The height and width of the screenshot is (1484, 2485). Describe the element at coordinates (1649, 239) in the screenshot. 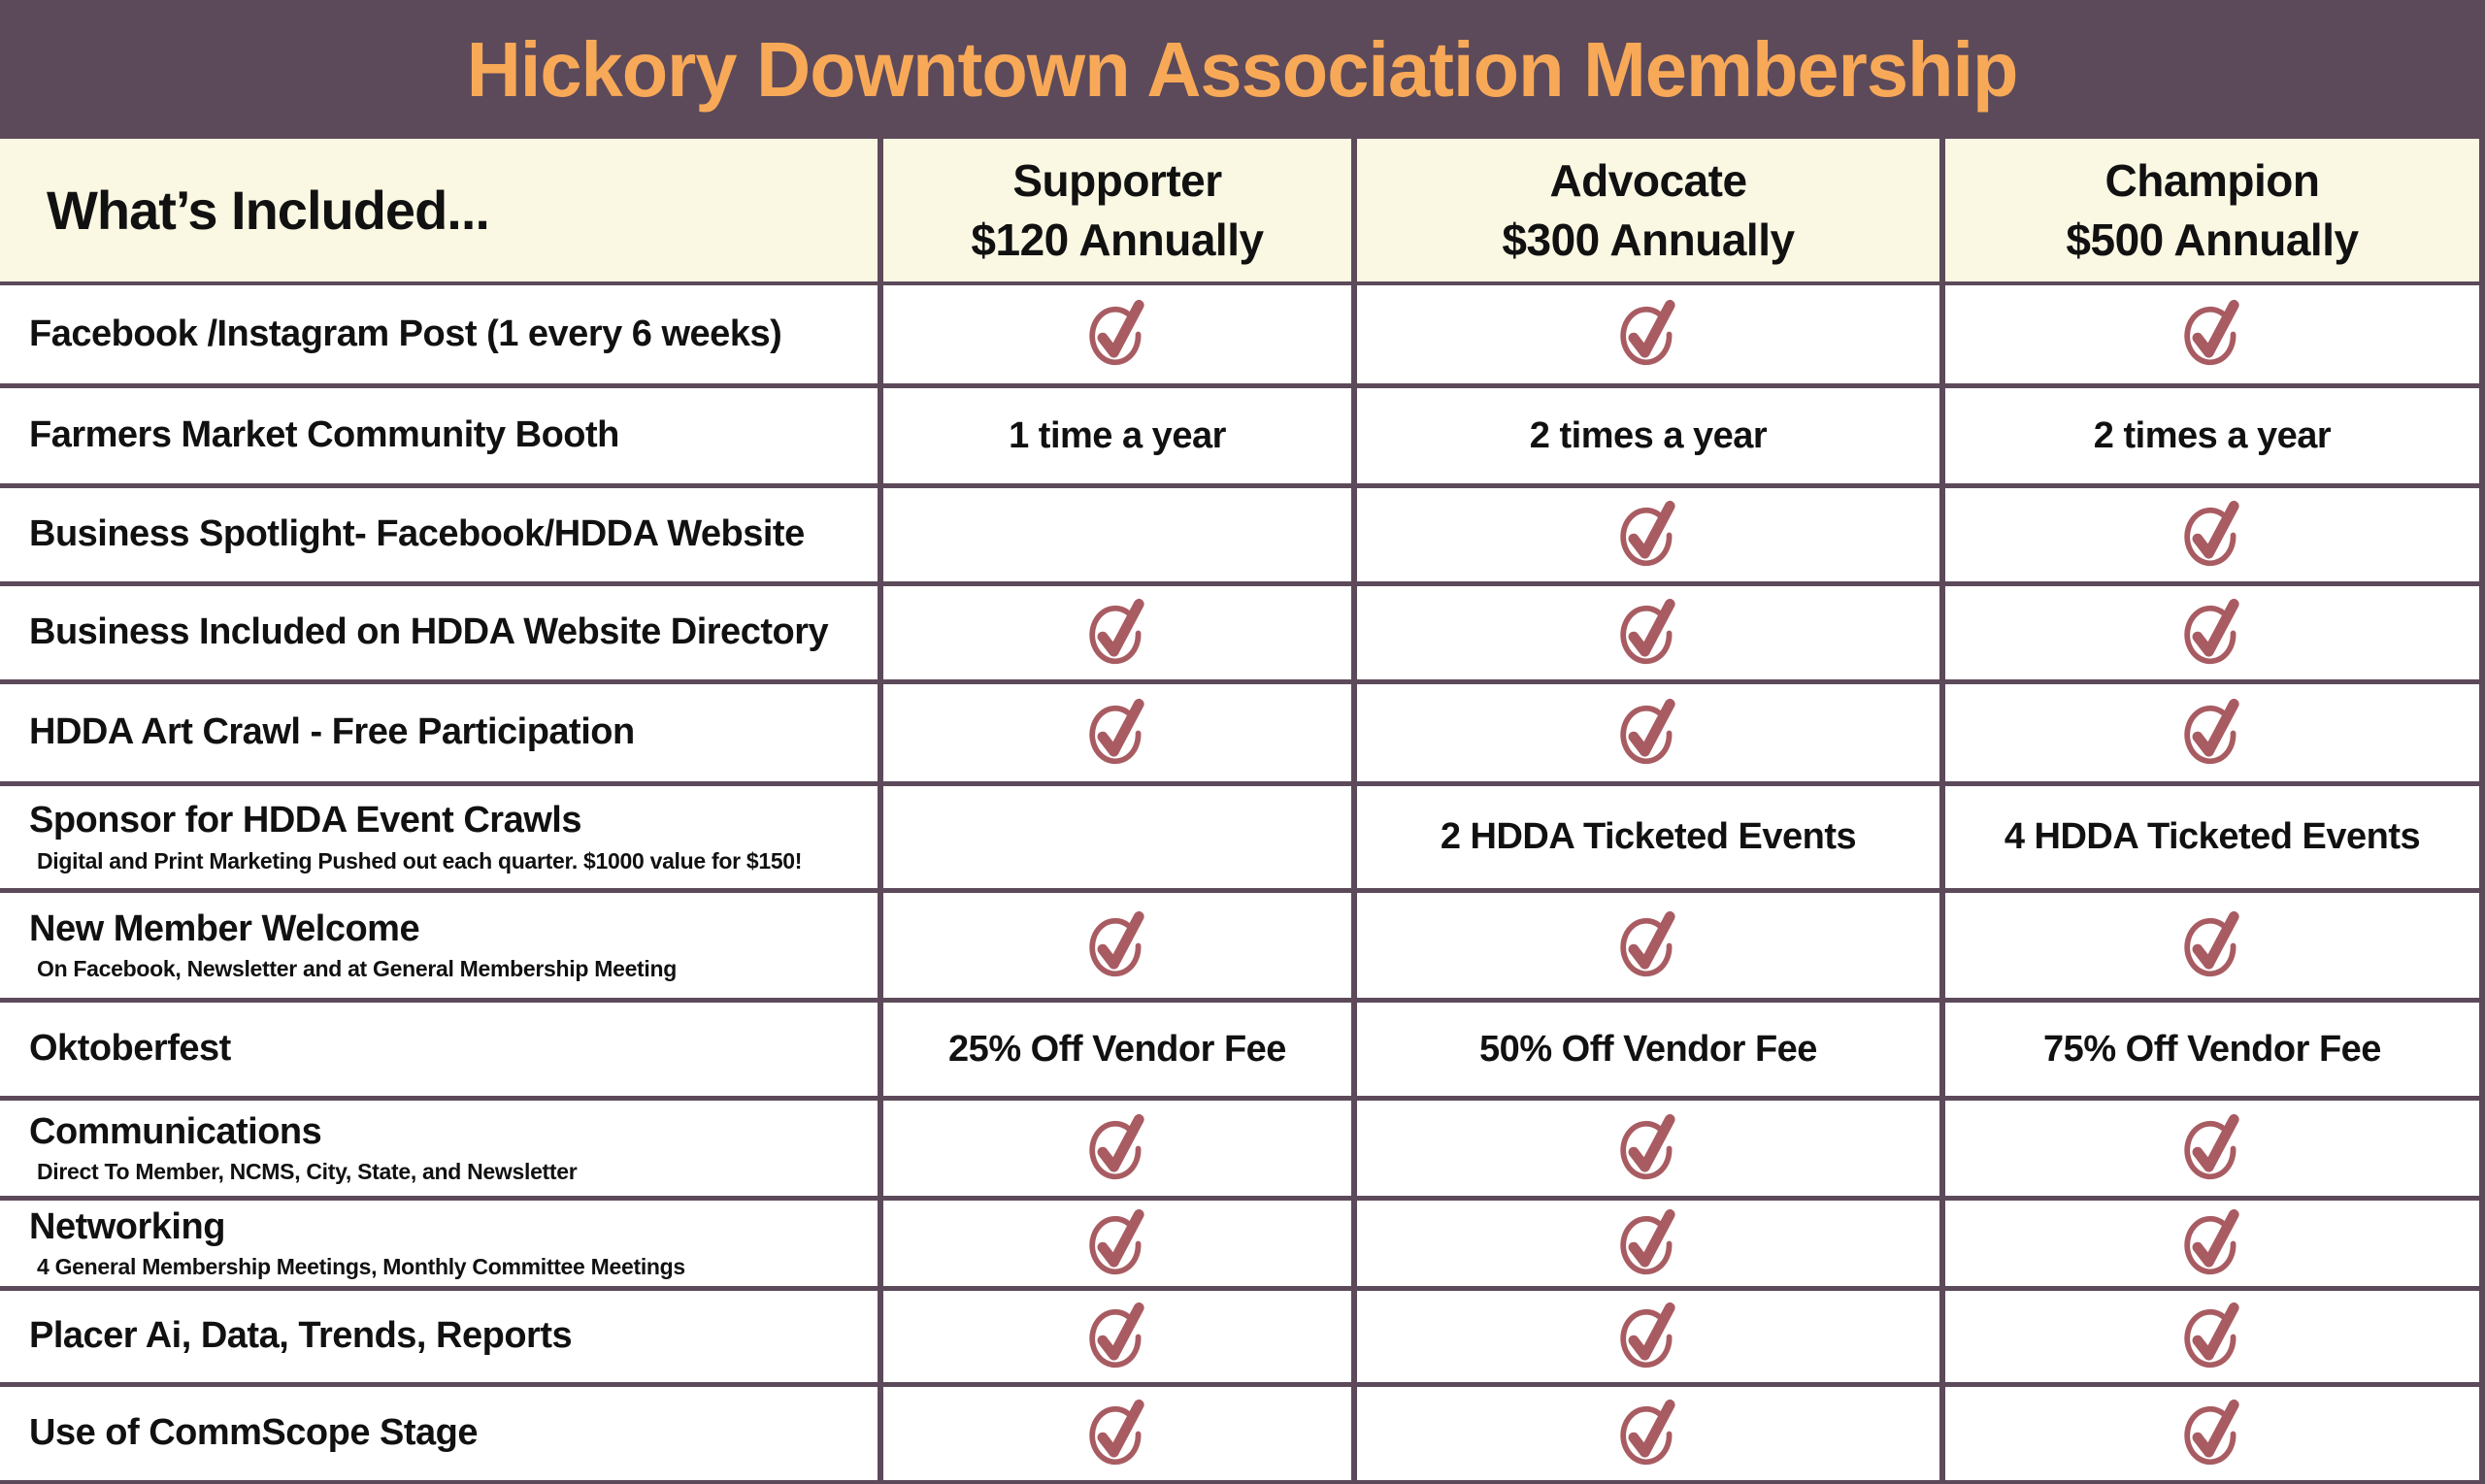

I see `plan-price: $300 Annually` at that location.